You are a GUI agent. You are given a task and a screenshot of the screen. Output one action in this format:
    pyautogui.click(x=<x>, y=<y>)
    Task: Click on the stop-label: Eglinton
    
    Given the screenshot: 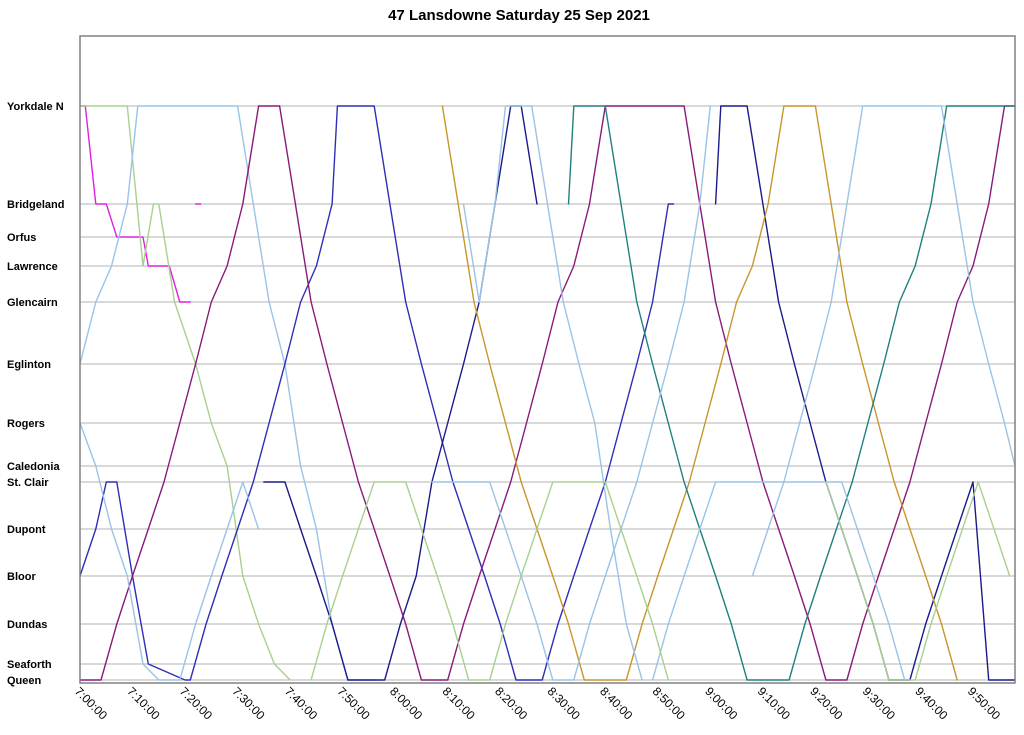 What is the action you would take?
    pyautogui.click(x=29, y=365)
    